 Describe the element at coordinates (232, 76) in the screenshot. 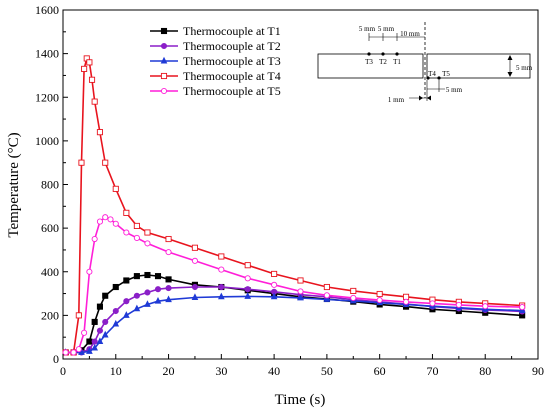

I see `legend-label: Thermocouple at T4` at that location.